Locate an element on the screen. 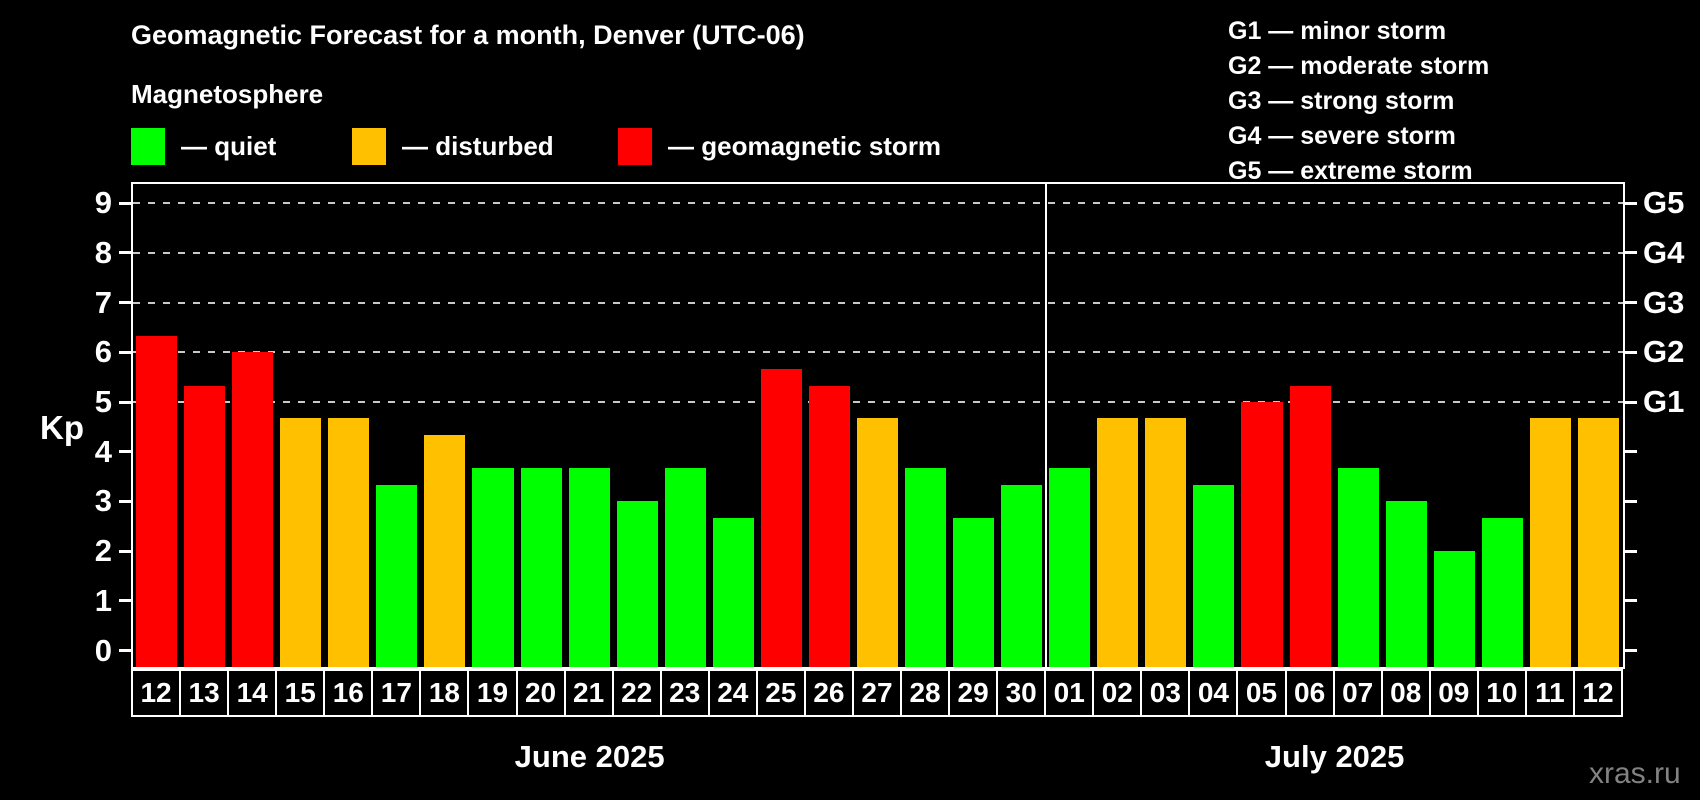 The width and height of the screenshot is (1700, 800). y-tick-label-5: 5 is located at coordinates (103, 401).